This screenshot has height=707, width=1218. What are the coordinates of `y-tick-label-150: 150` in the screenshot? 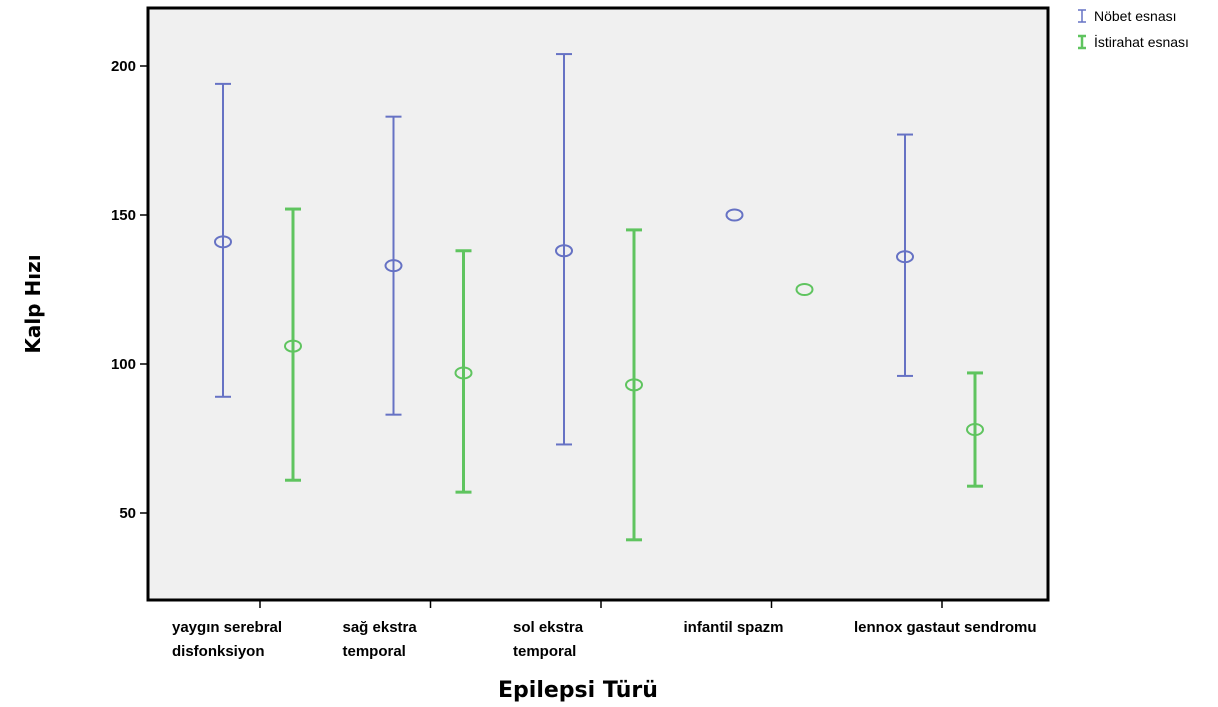 It's located at (123, 215).